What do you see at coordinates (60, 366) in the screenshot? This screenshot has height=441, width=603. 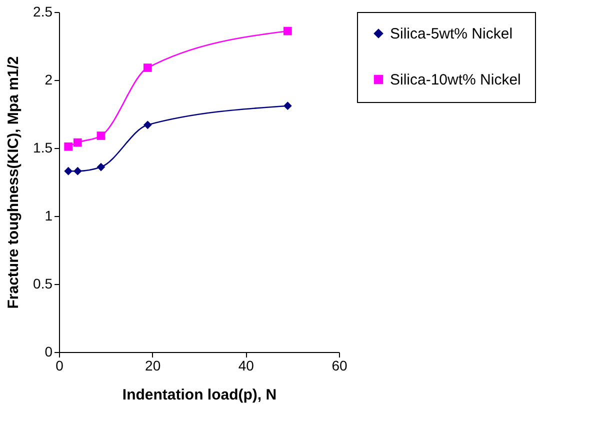 I see `x-tick-label: 0` at bounding box center [60, 366].